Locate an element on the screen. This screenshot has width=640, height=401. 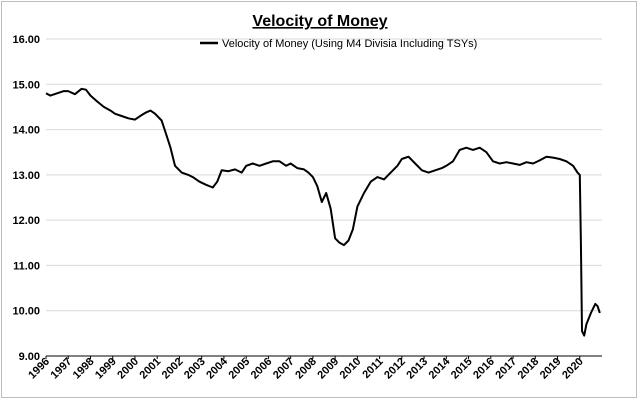
x-tick-label: 2002 is located at coordinates (173, 369).